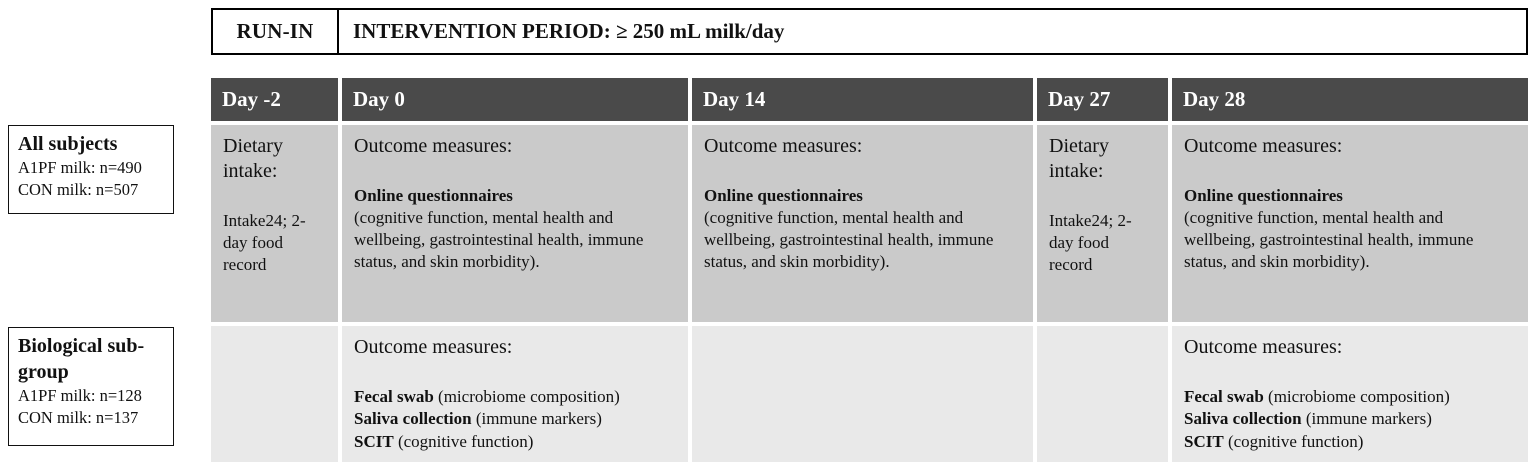  What do you see at coordinates (1350, 99) in the screenshot?
I see `day-header-day-28: Day 28` at bounding box center [1350, 99].